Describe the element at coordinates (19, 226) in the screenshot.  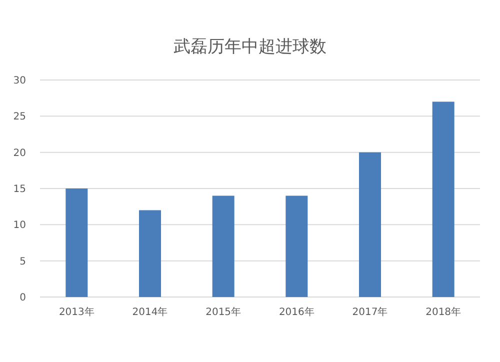
I see `y-tick-label: 10` at that location.